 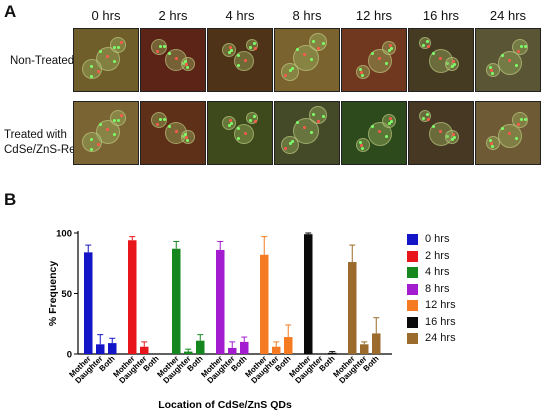 I want to click on time-label: 24 hrs, so click(x=508, y=15).